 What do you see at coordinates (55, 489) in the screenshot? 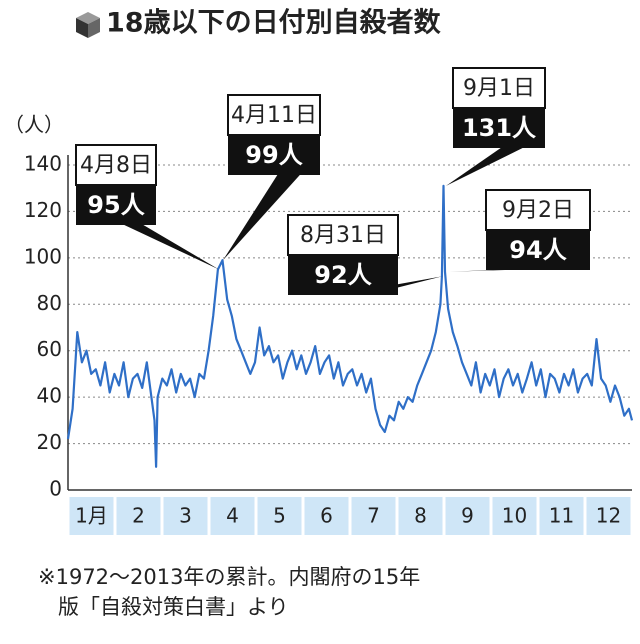
I see `y-tick-label: 0` at bounding box center [55, 489].